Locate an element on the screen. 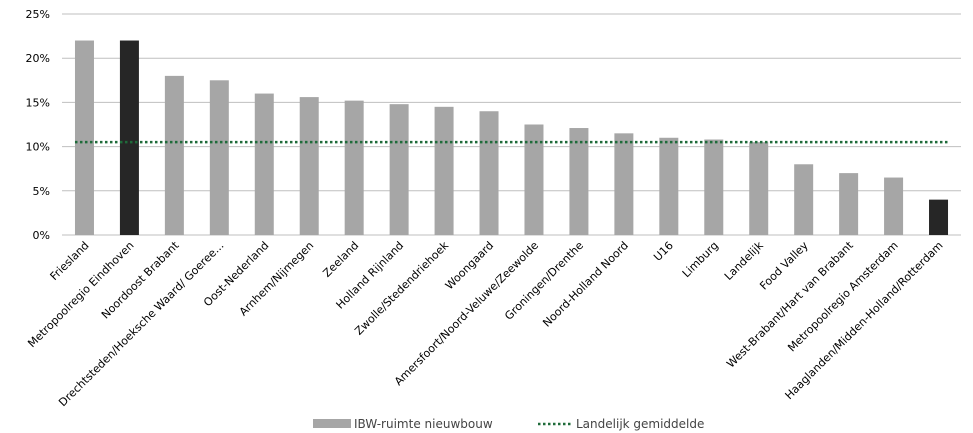  y-axis-tick-labels: 0% 5% 10% 15% 20% 25% is located at coordinates (38, 125).